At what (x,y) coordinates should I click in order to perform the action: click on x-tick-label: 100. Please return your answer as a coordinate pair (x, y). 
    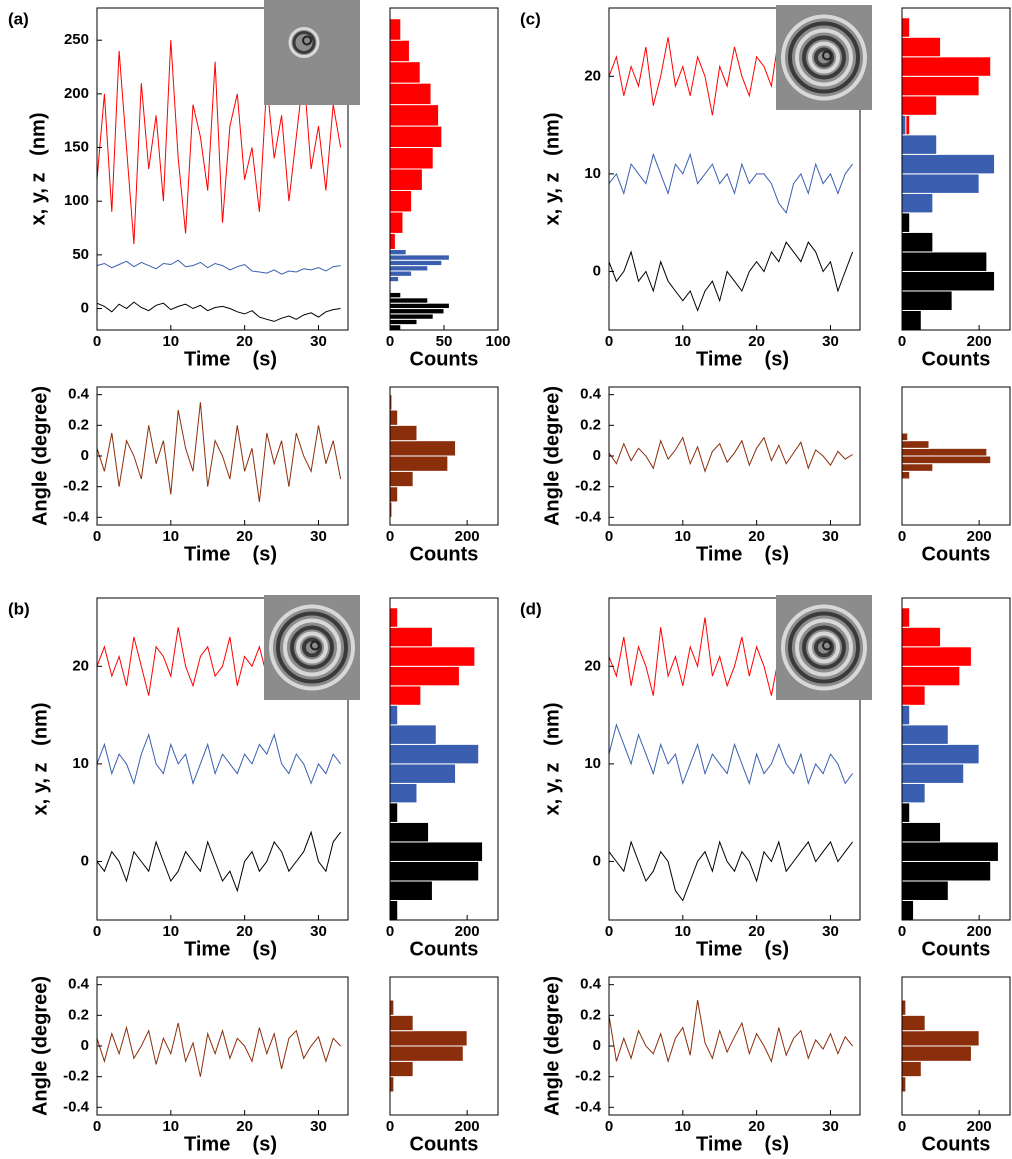
    Looking at the image, I should click on (497, 341).